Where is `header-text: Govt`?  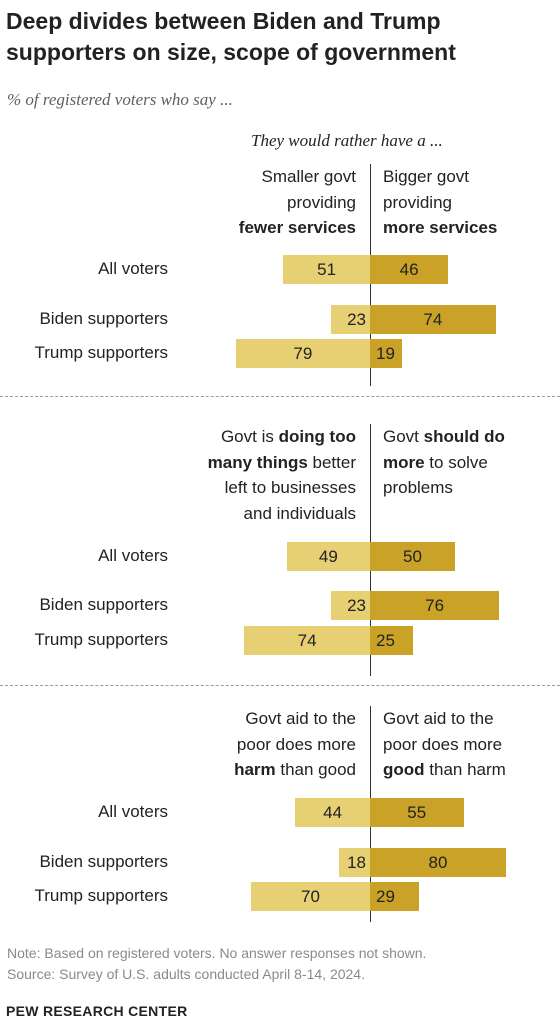 header-text: Govt is located at coordinates (403, 436).